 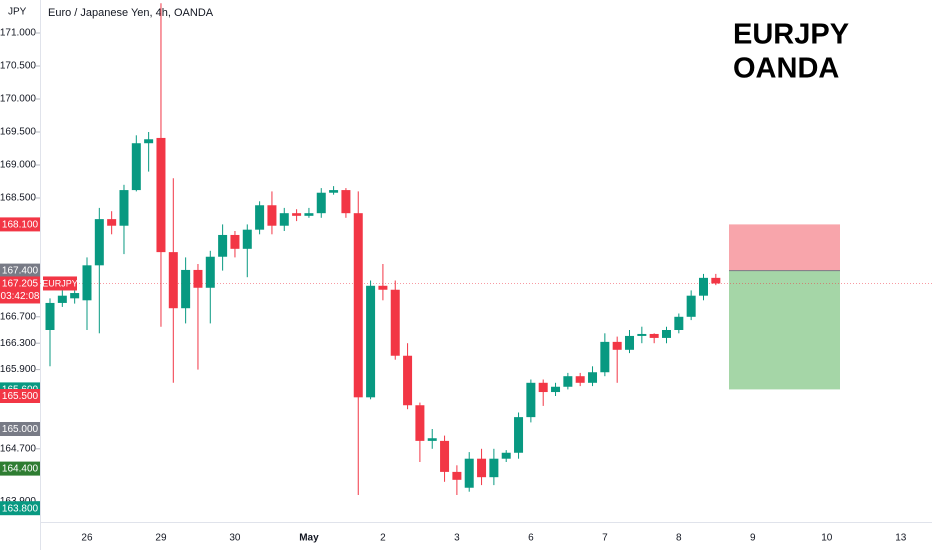 What do you see at coordinates (161, 538) in the screenshot?
I see `x-tick-label: 29` at bounding box center [161, 538].